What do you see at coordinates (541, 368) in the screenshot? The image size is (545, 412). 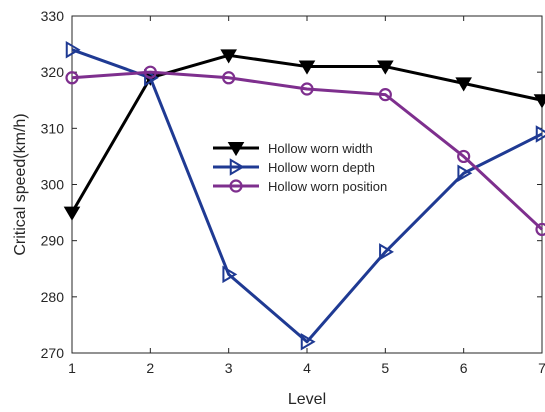 I see `x-tick-label: 7` at bounding box center [541, 368].